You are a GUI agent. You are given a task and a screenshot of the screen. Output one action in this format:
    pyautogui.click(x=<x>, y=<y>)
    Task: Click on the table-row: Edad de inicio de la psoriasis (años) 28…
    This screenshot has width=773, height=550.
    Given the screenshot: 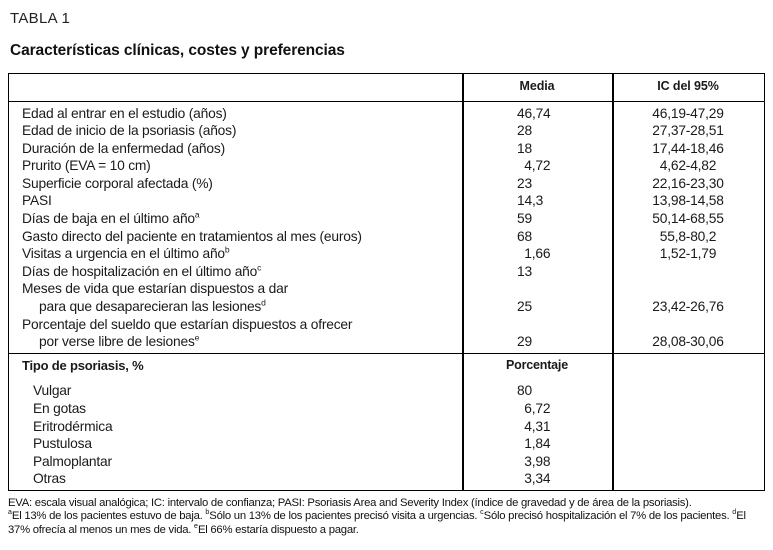 What is the action you would take?
    pyautogui.click(x=386, y=131)
    